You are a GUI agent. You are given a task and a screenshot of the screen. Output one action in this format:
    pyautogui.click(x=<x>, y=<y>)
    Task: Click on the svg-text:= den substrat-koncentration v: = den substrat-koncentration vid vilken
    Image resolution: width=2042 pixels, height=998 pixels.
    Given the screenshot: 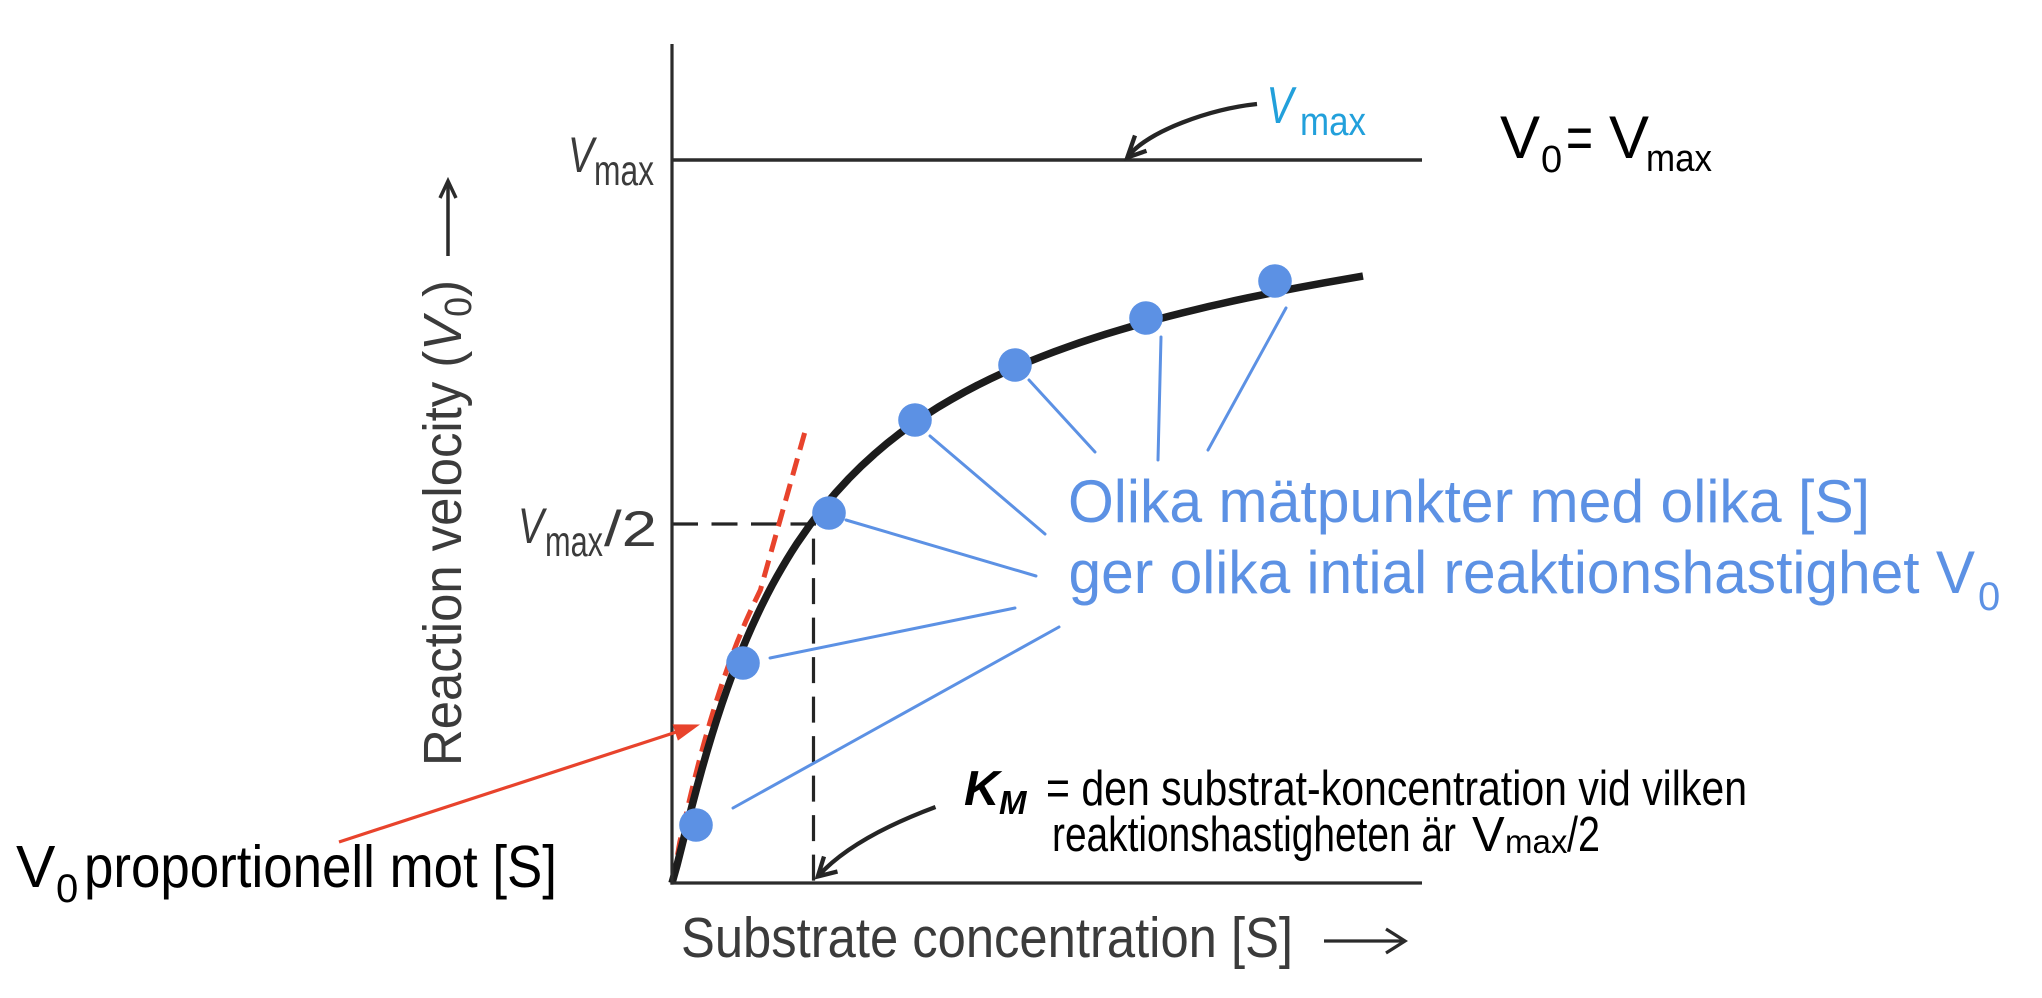 What is the action you would take?
    pyautogui.click(x=1396, y=789)
    